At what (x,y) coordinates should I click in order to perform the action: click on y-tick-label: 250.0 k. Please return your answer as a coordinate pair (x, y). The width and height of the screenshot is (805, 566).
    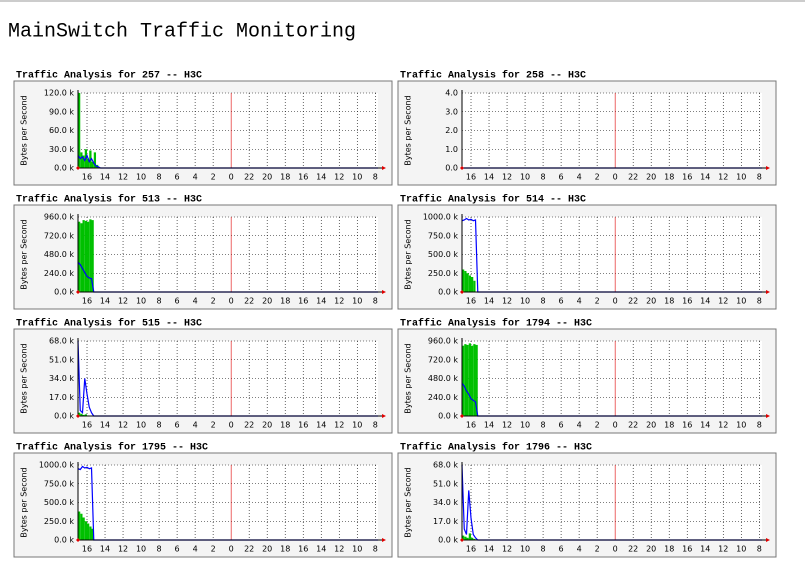
    Looking at the image, I should click on (59, 521).